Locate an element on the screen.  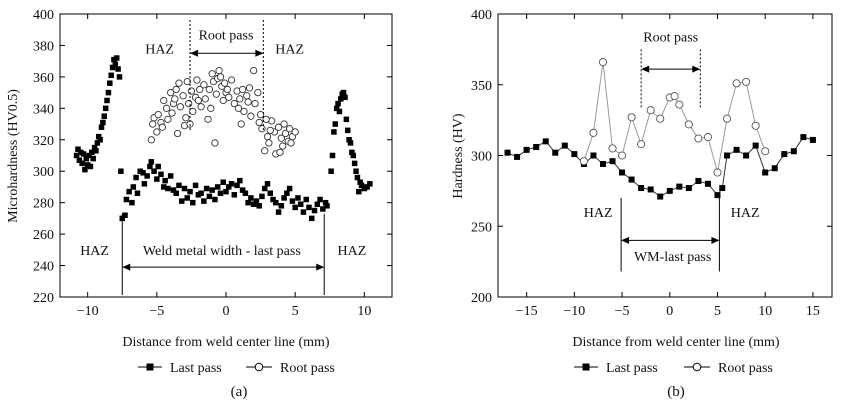
series-line-root-pass is located at coordinates (674, 117).